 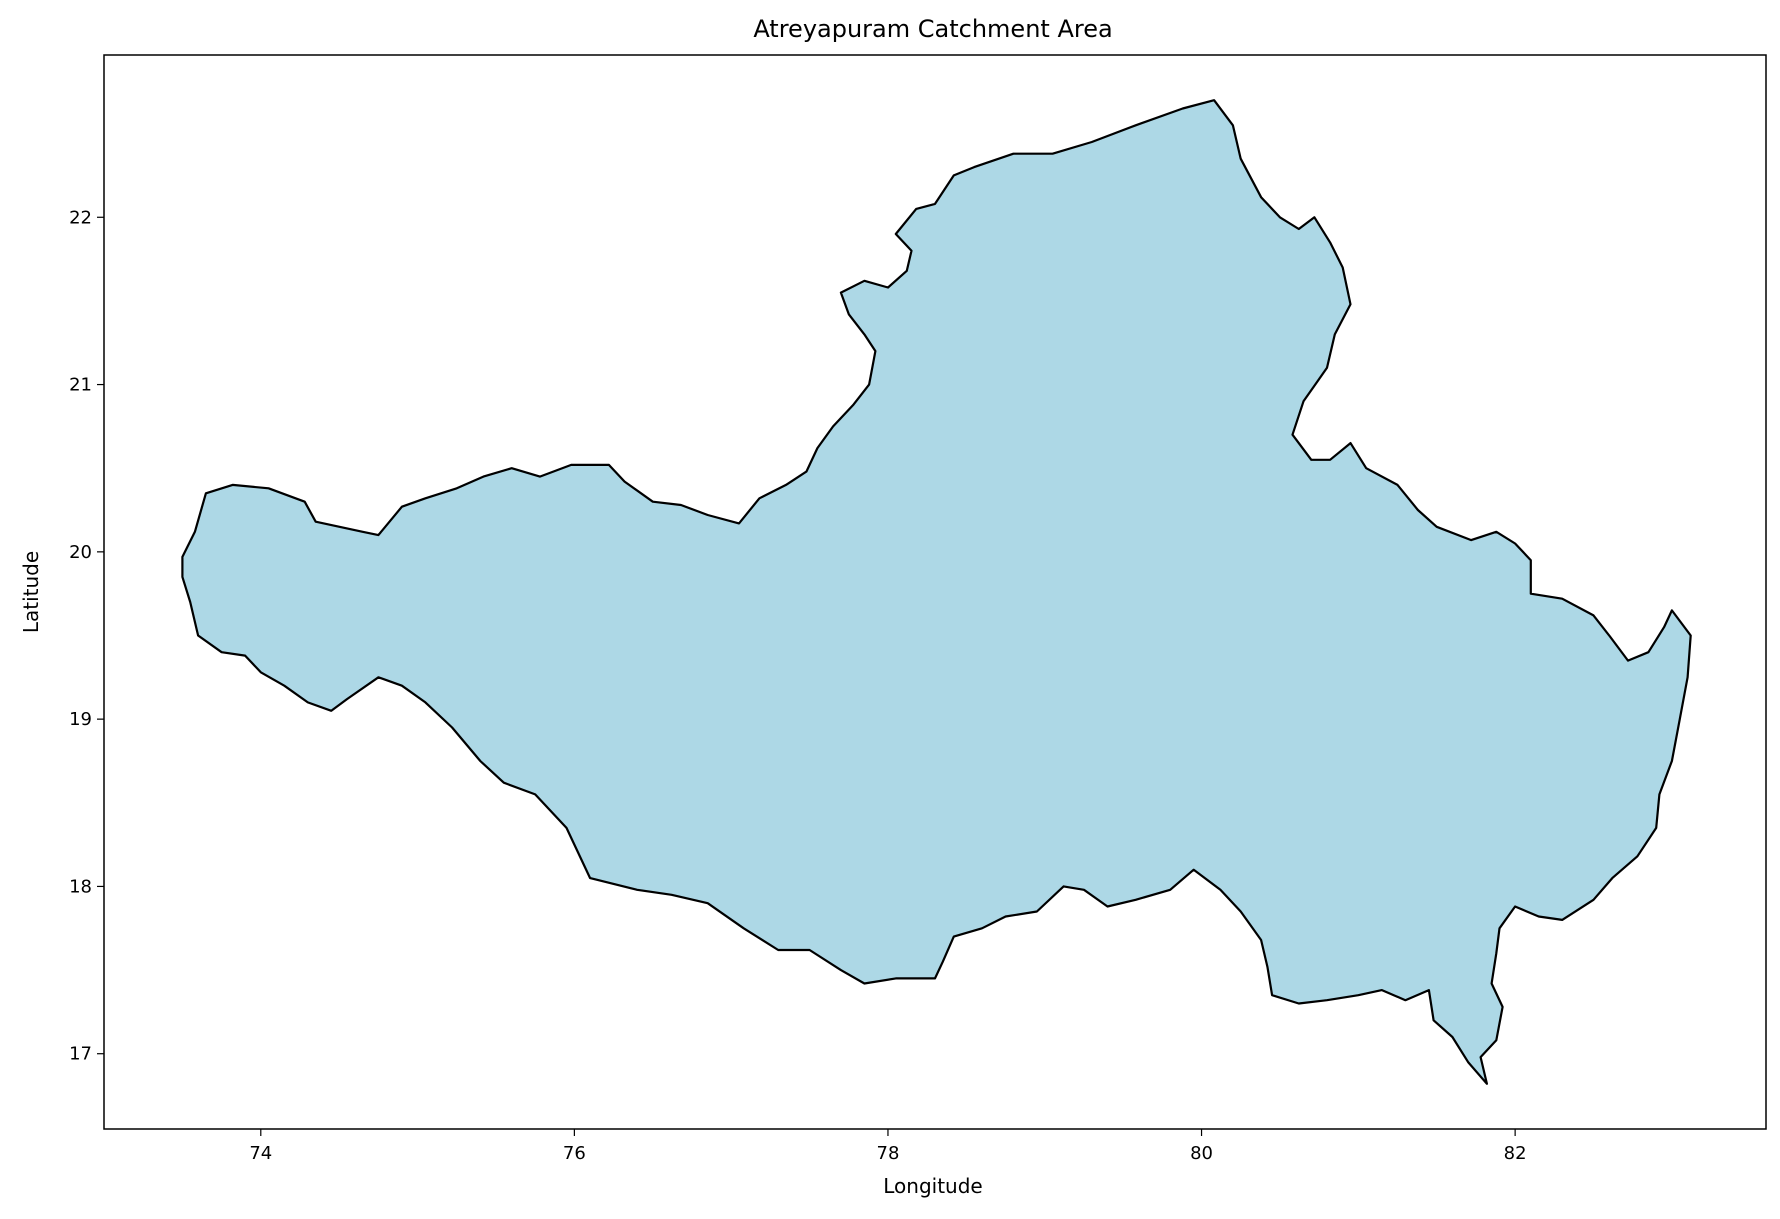 What do you see at coordinates (932, 29) in the screenshot?
I see `map-title: Atreyapuram Catchment Area` at bounding box center [932, 29].